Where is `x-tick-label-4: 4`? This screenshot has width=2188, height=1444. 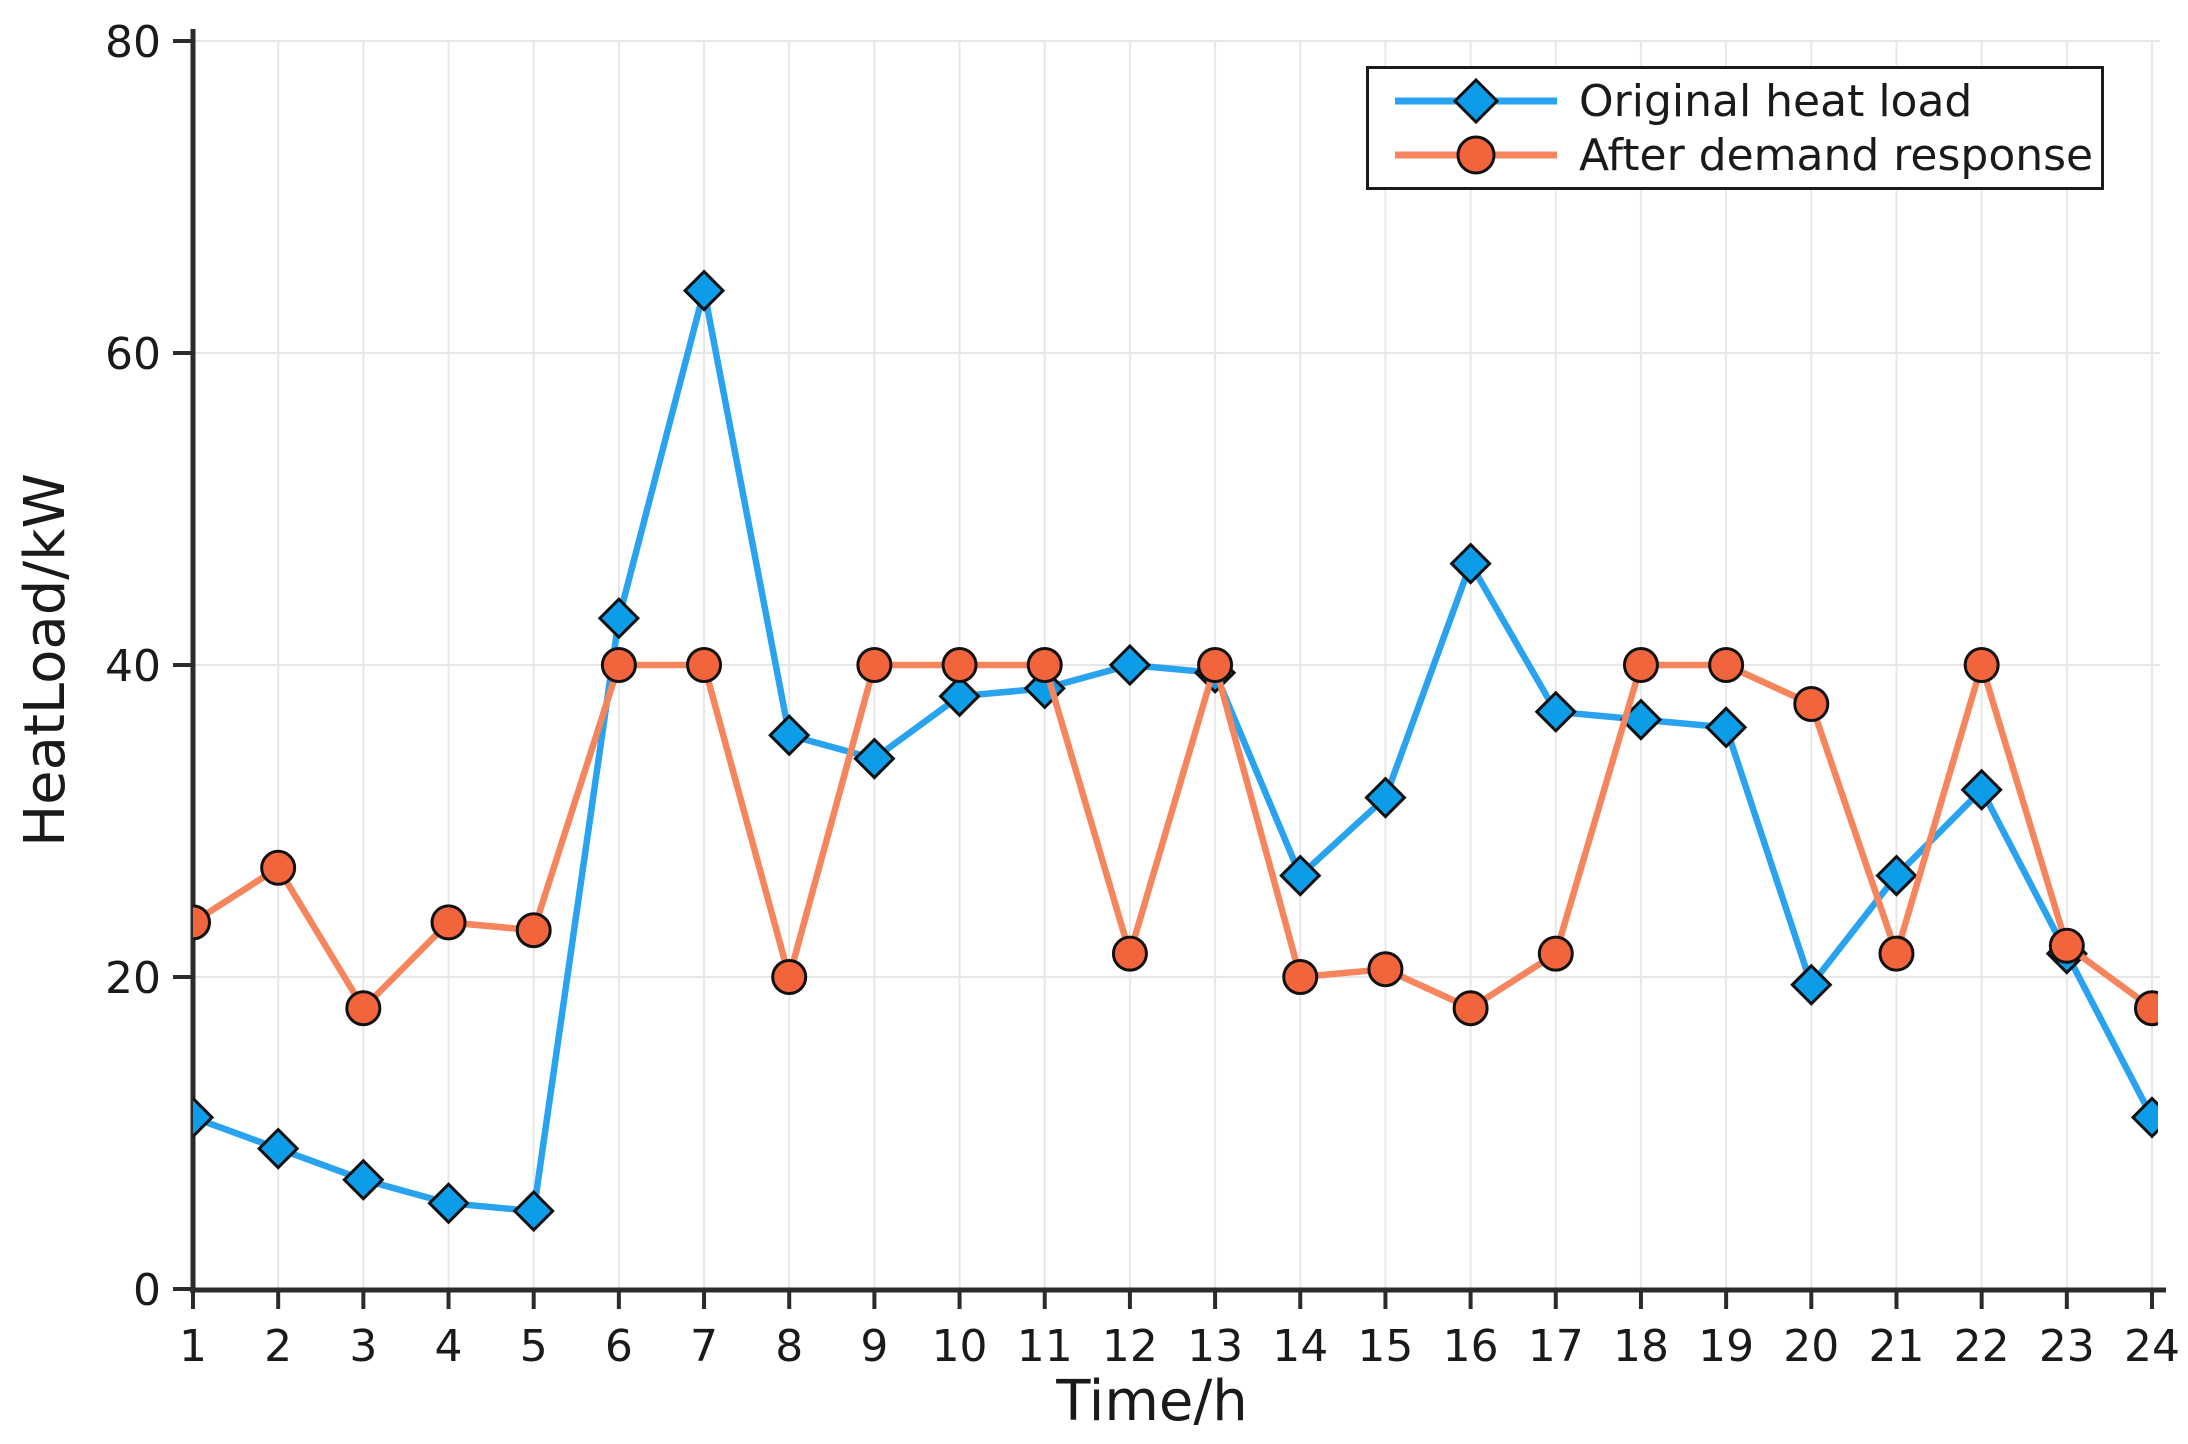
x-tick-label-4: 4 is located at coordinates (449, 1346).